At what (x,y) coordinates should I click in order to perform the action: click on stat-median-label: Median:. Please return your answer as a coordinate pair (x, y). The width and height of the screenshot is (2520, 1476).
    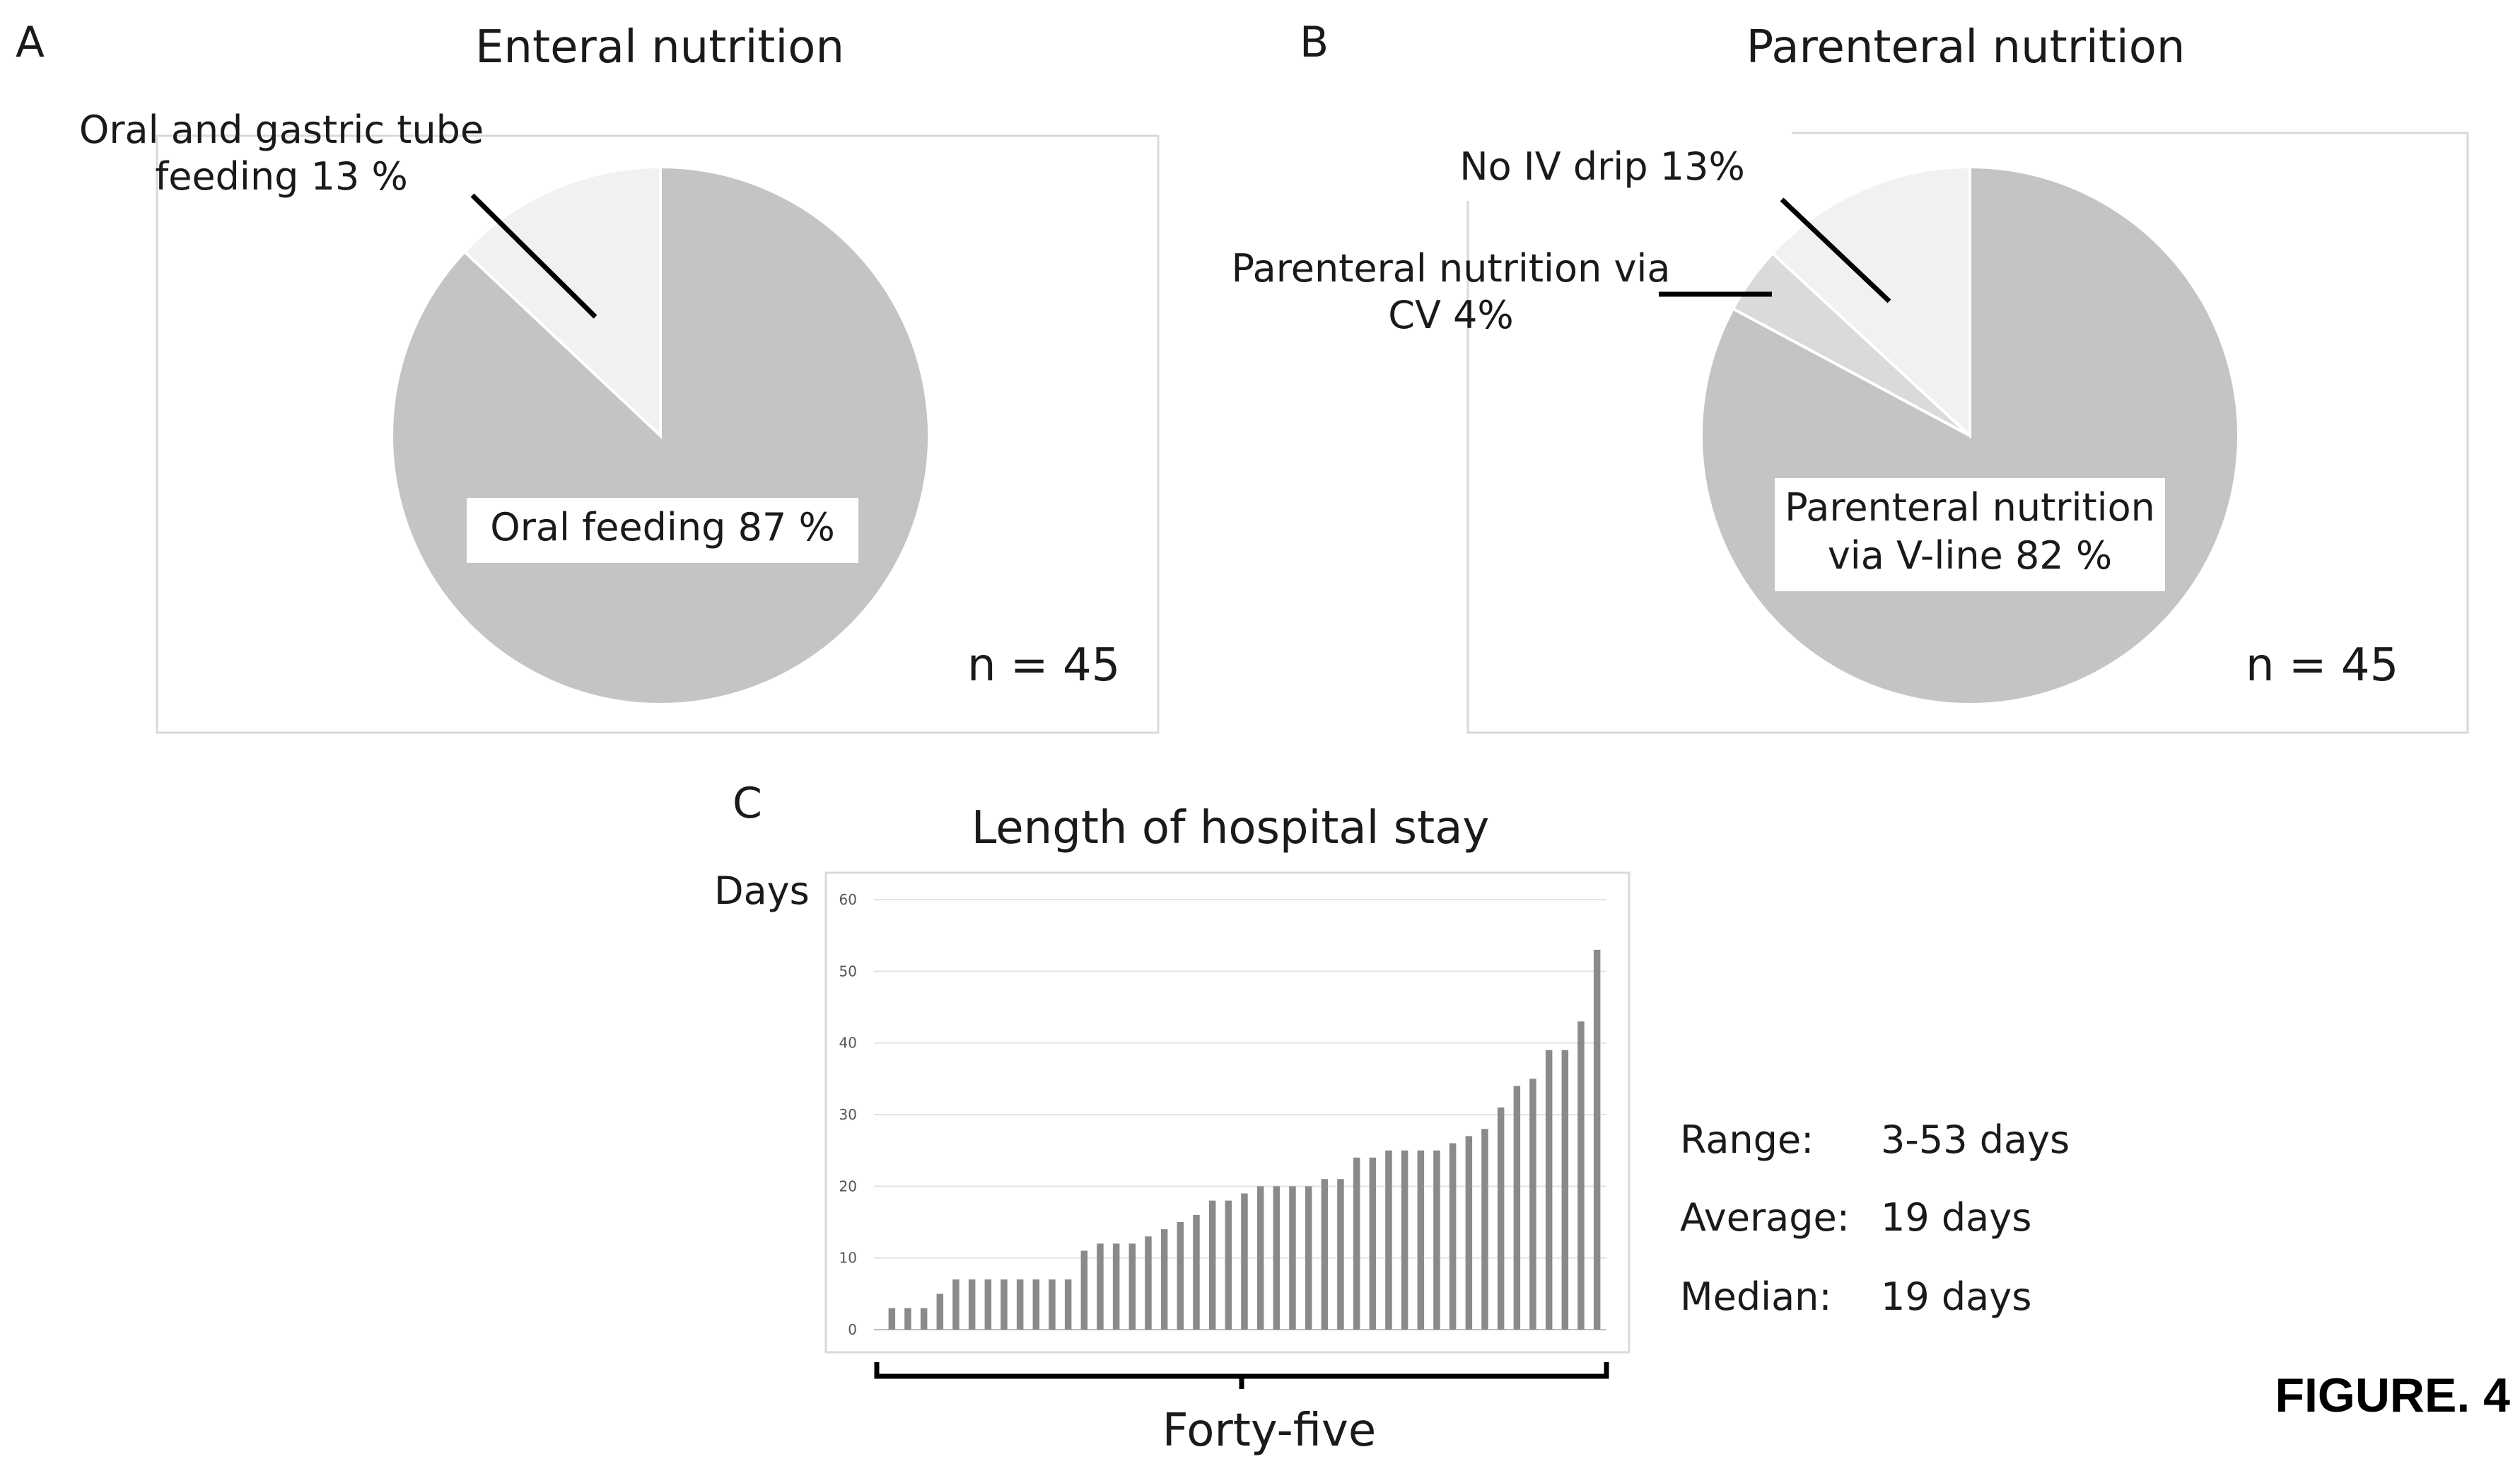
    Looking at the image, I should click on (1756, 1296).